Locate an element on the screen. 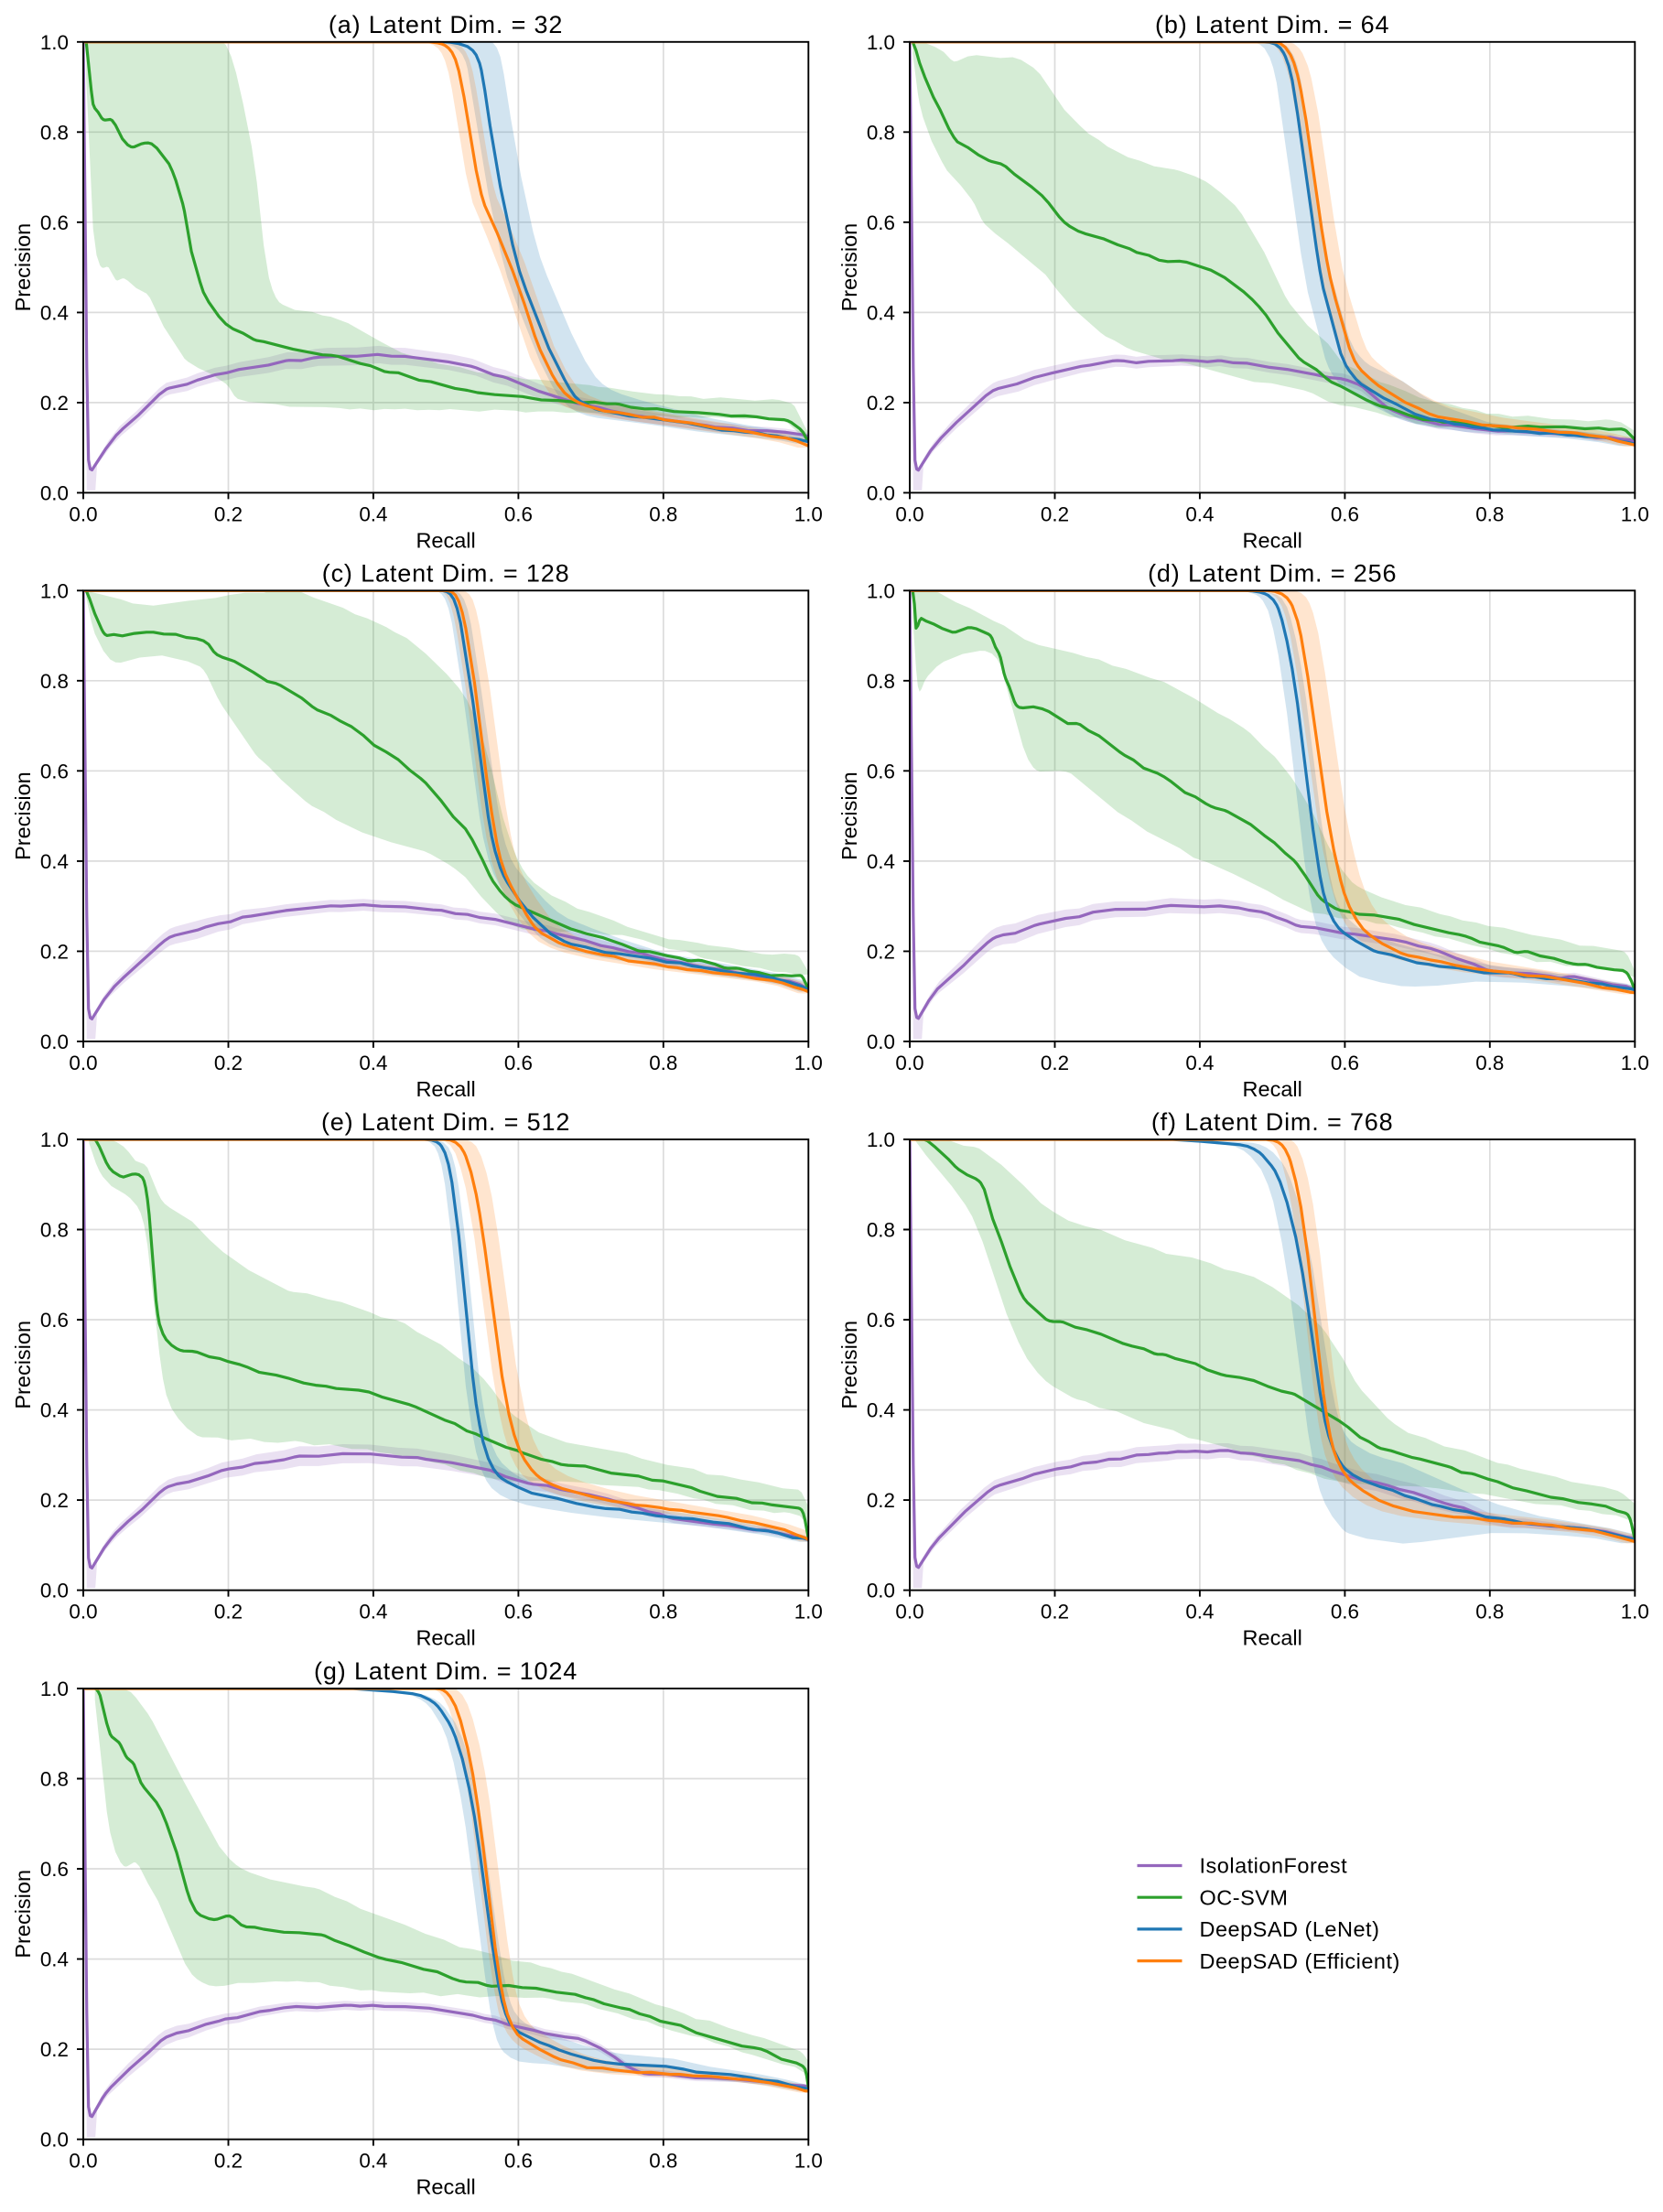 The width and height of the screenshot is (1663, 2212). svg-text: (a) Latent Dim. = 32 is located at coordinates (446, 24).